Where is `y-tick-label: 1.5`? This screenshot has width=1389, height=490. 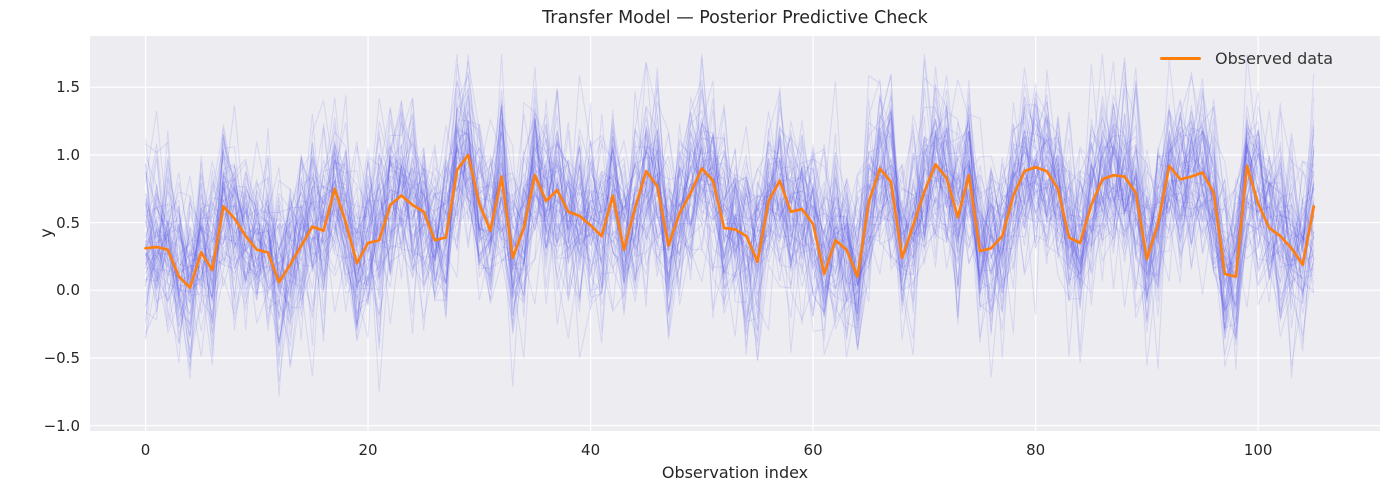 y-tick-label: 1.5 is located at coordinates (68, 87).